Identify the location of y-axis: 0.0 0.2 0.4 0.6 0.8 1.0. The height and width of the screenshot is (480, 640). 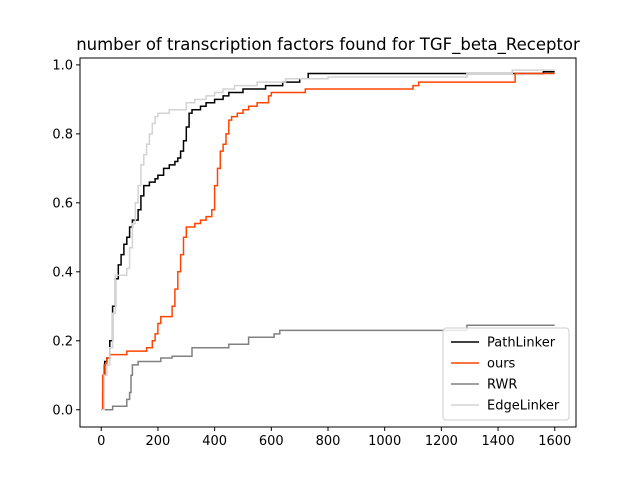
(66, 238).